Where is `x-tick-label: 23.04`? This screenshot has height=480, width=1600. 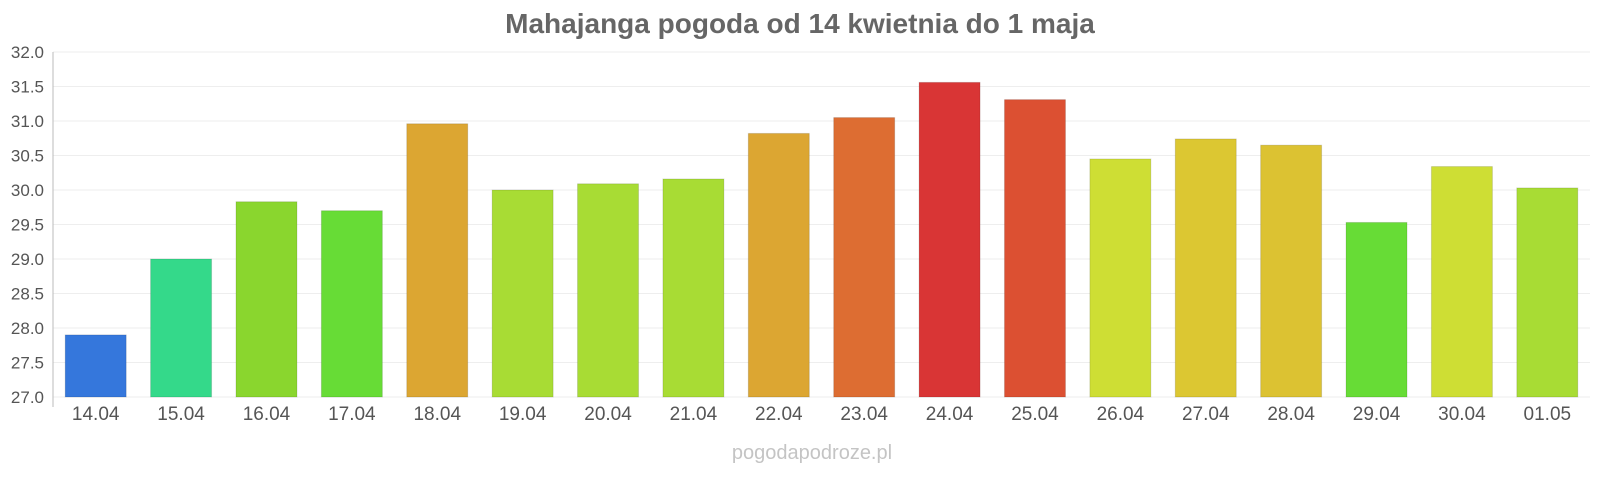 x-tick-label: 23.04 is located at coordinates (864, 414).